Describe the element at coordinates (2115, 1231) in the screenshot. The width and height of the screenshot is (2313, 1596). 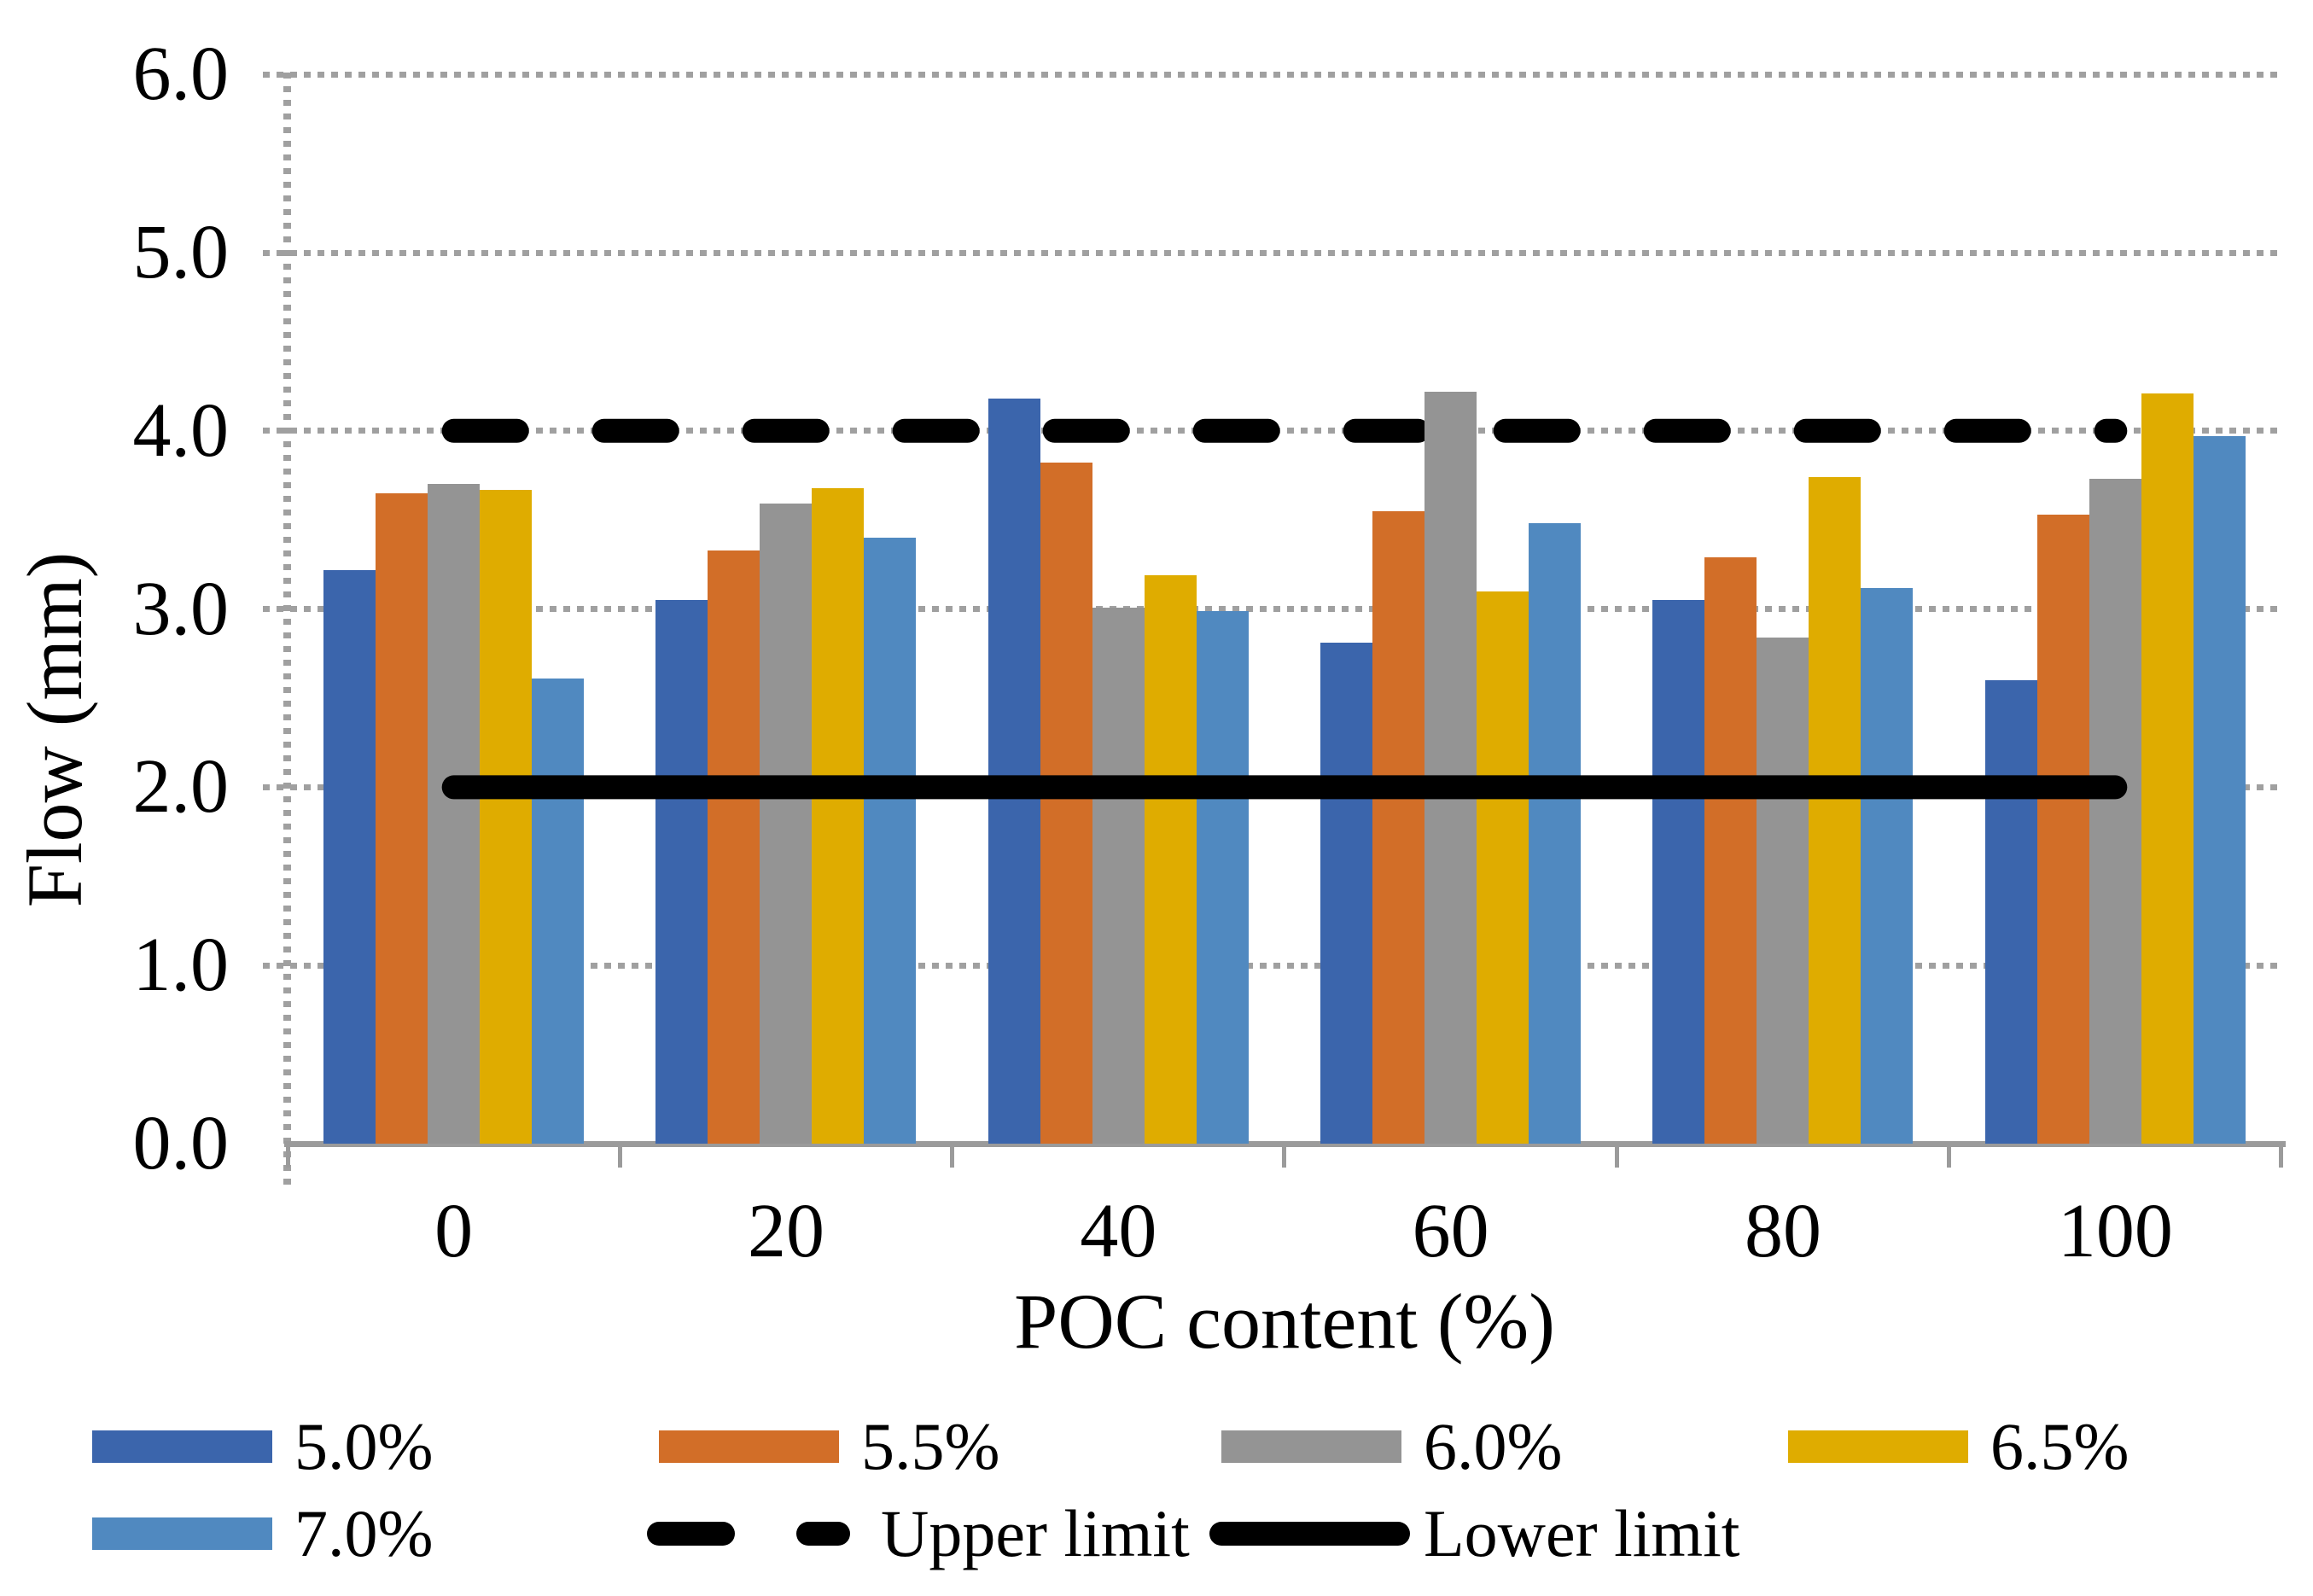
I see `x-tick-label-100: 100` at that location.